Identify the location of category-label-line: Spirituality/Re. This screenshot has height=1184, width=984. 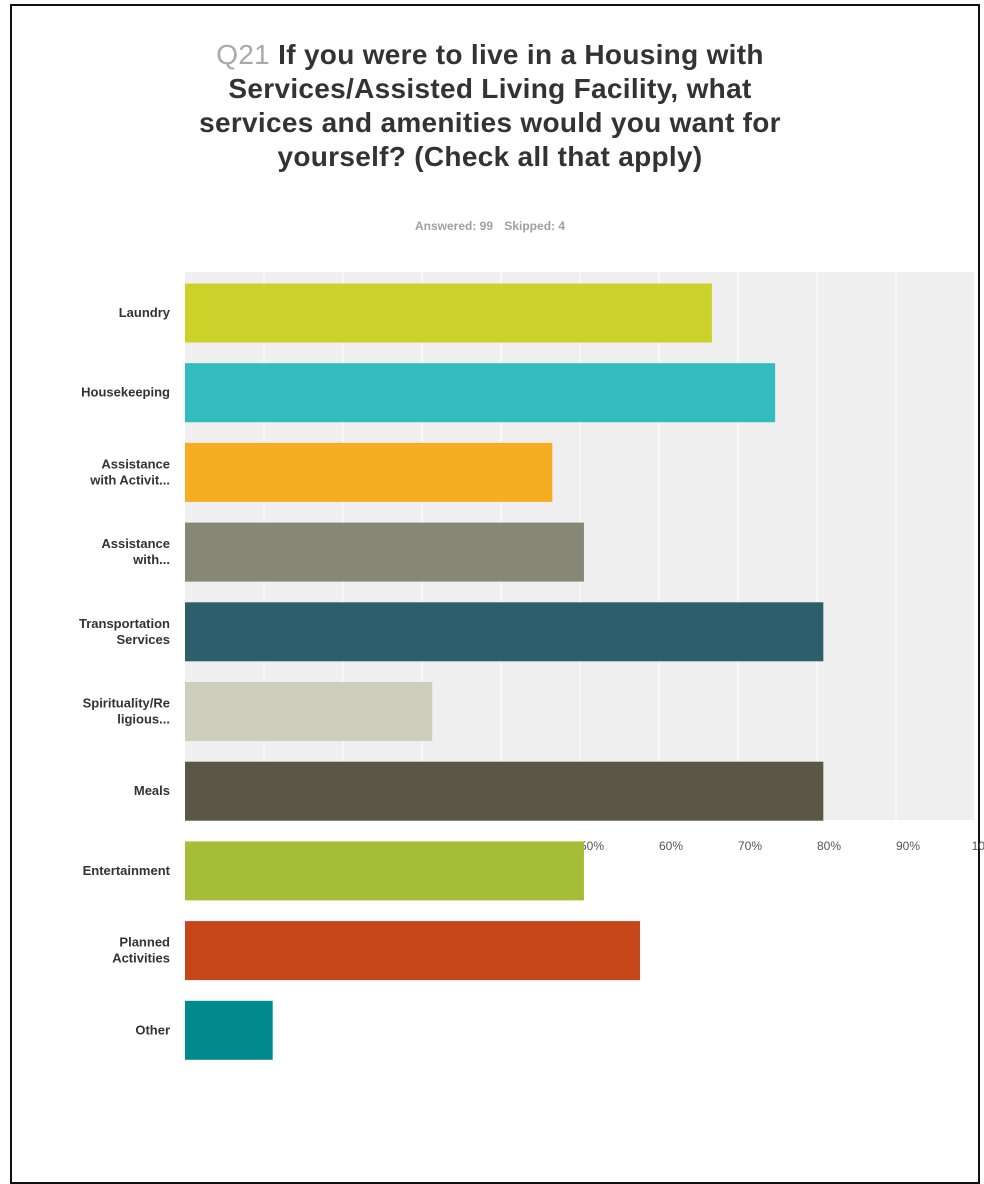
(126, 703).